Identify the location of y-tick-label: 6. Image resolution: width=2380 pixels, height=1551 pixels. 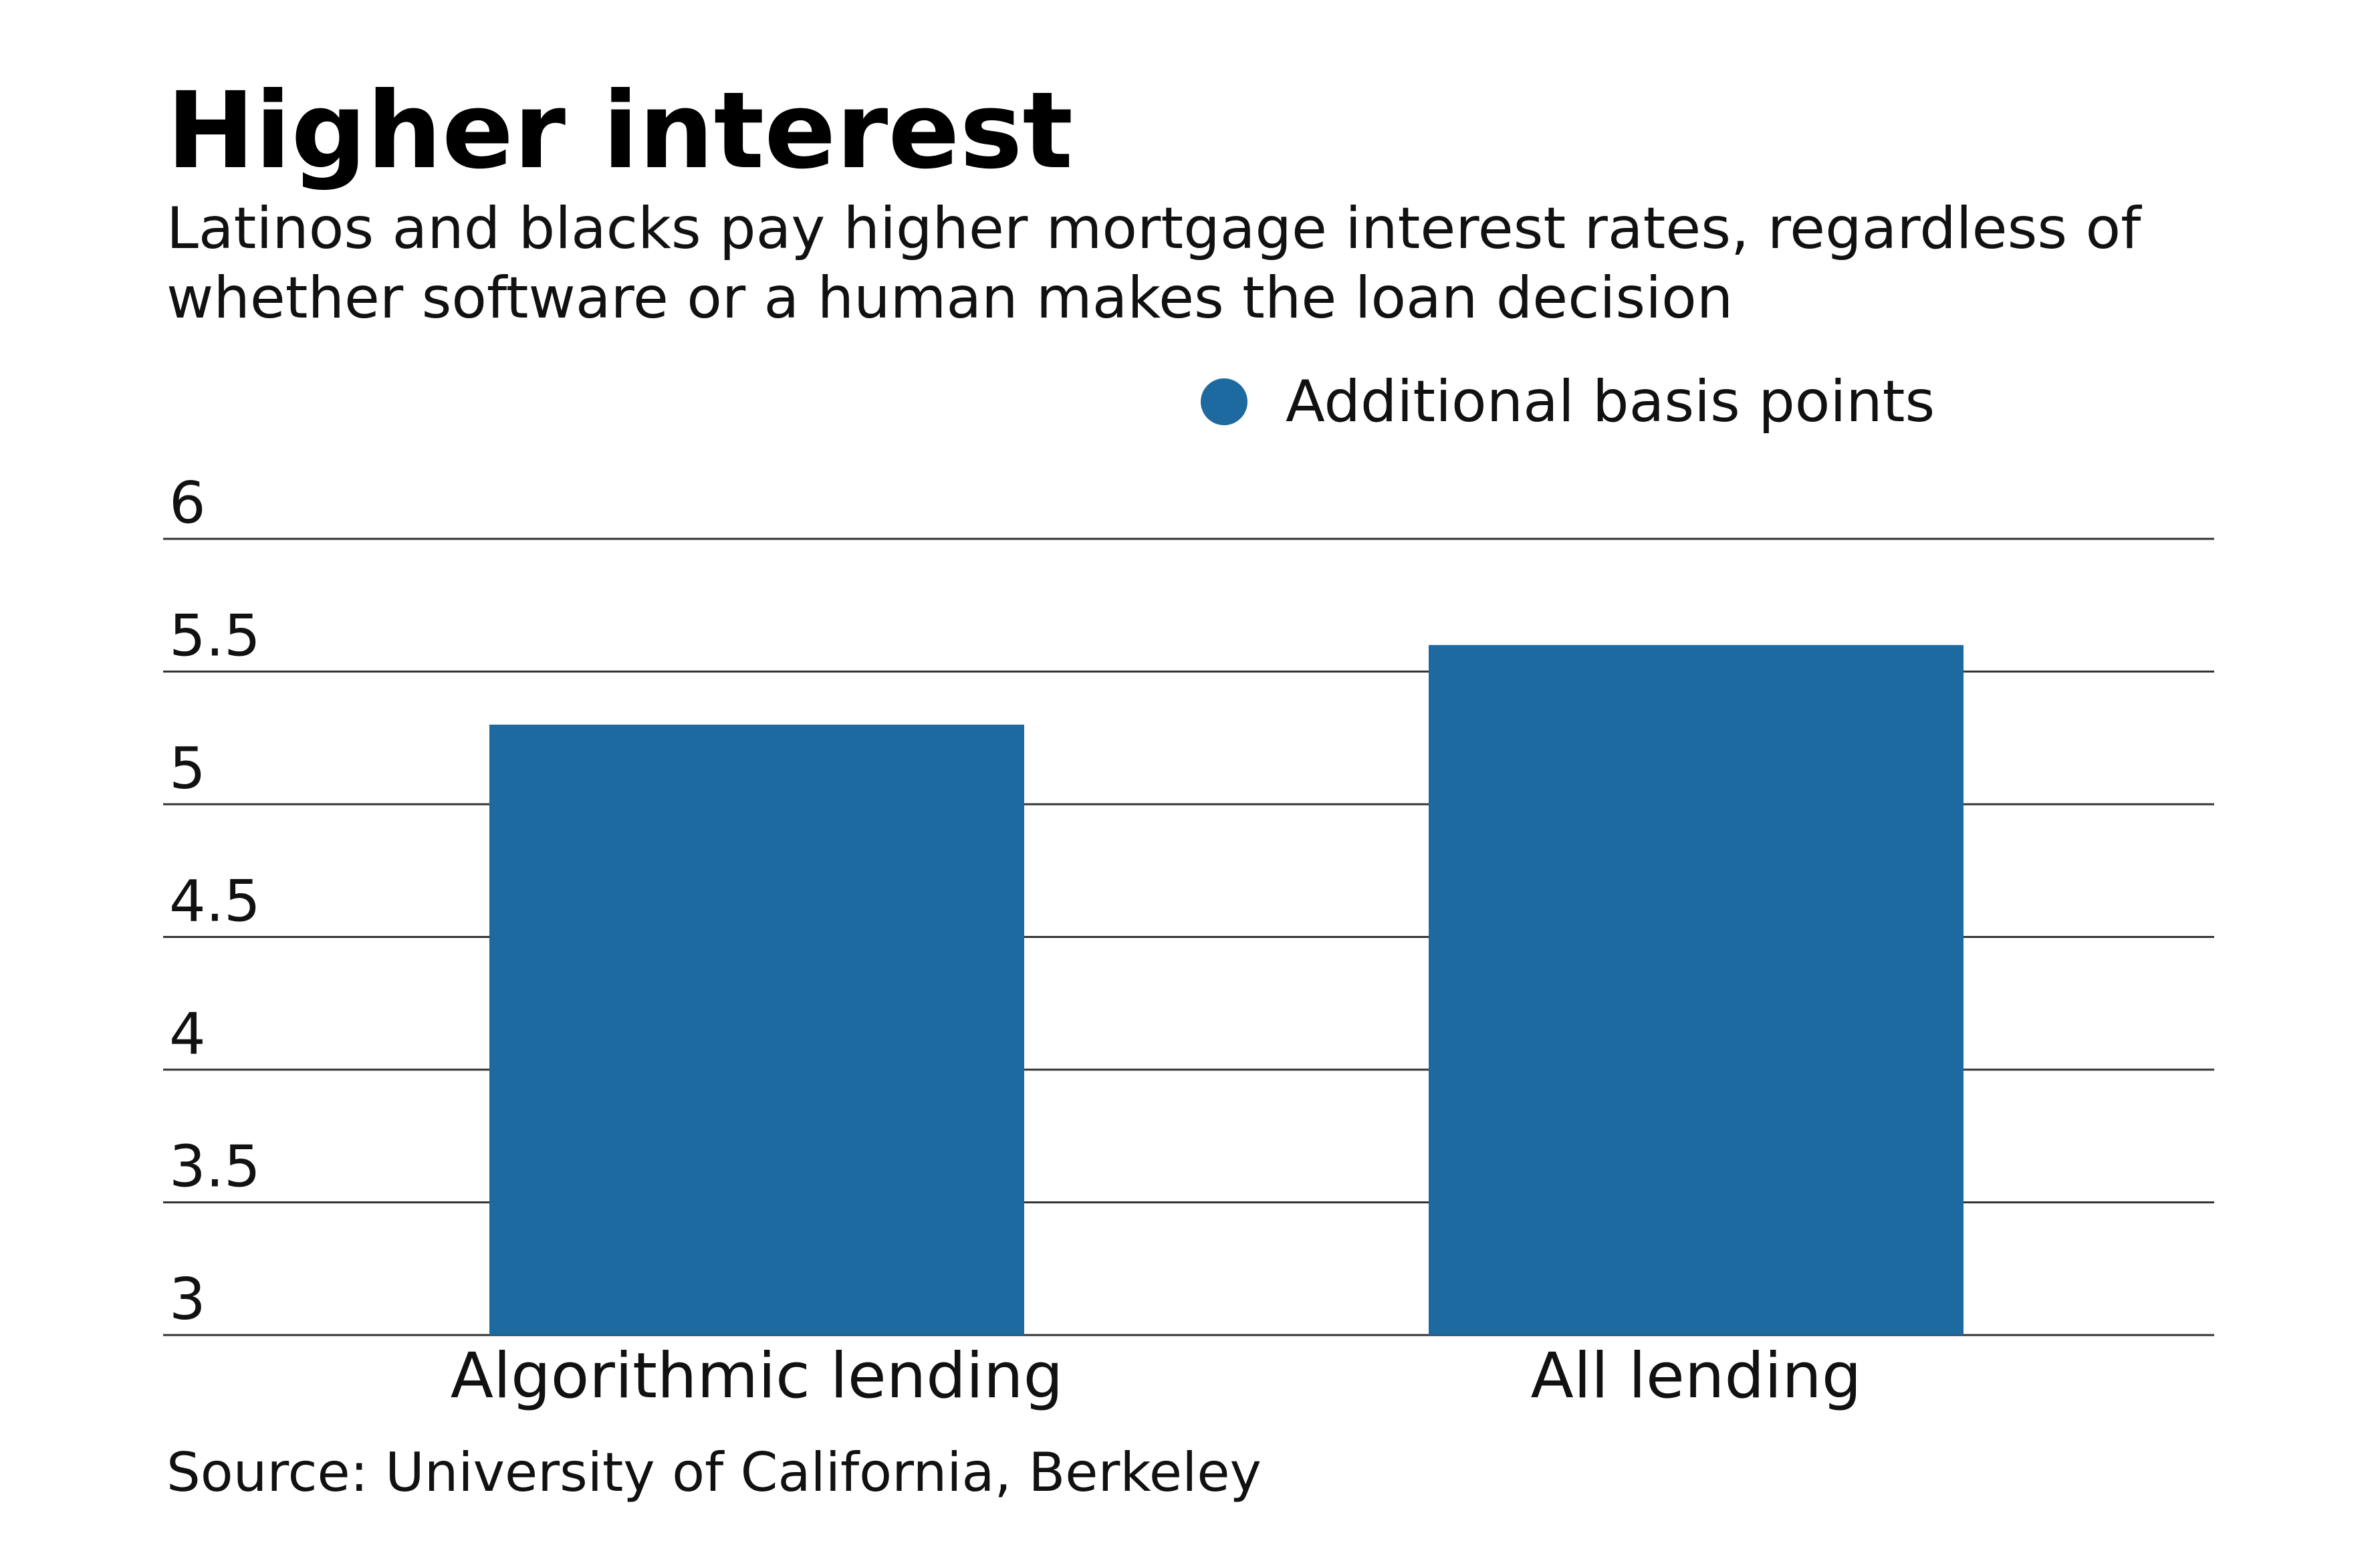
(187, 504).